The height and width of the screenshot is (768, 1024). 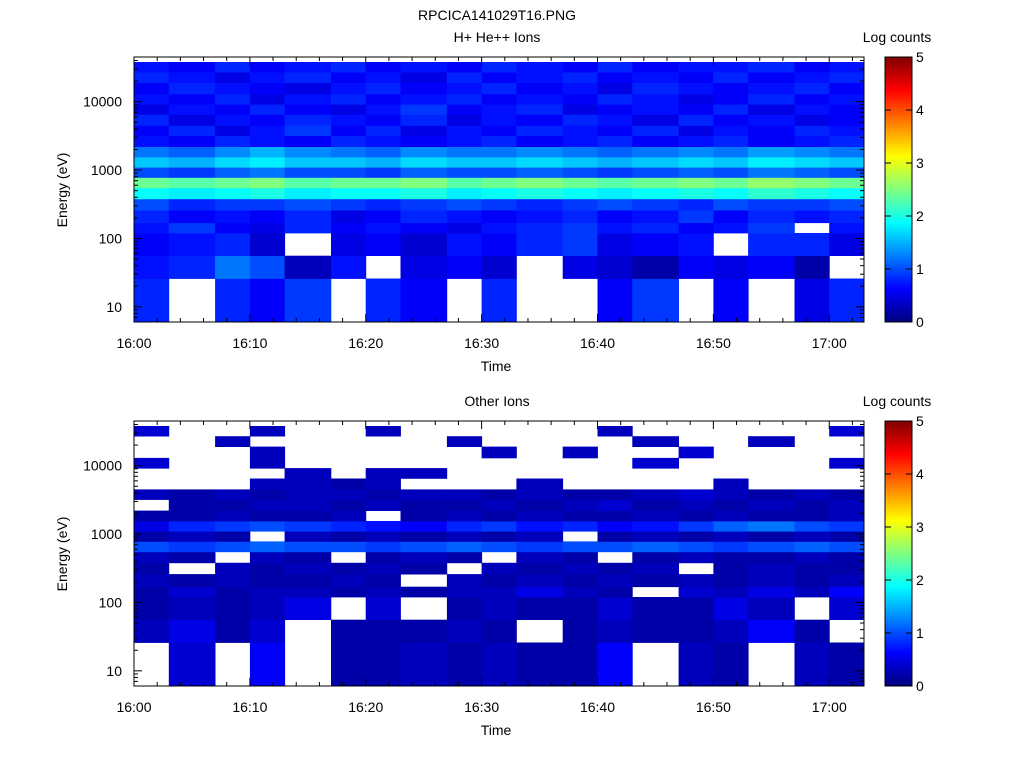 I want to click on colorbar-tick-label: 5, so click(x=920, y=57).